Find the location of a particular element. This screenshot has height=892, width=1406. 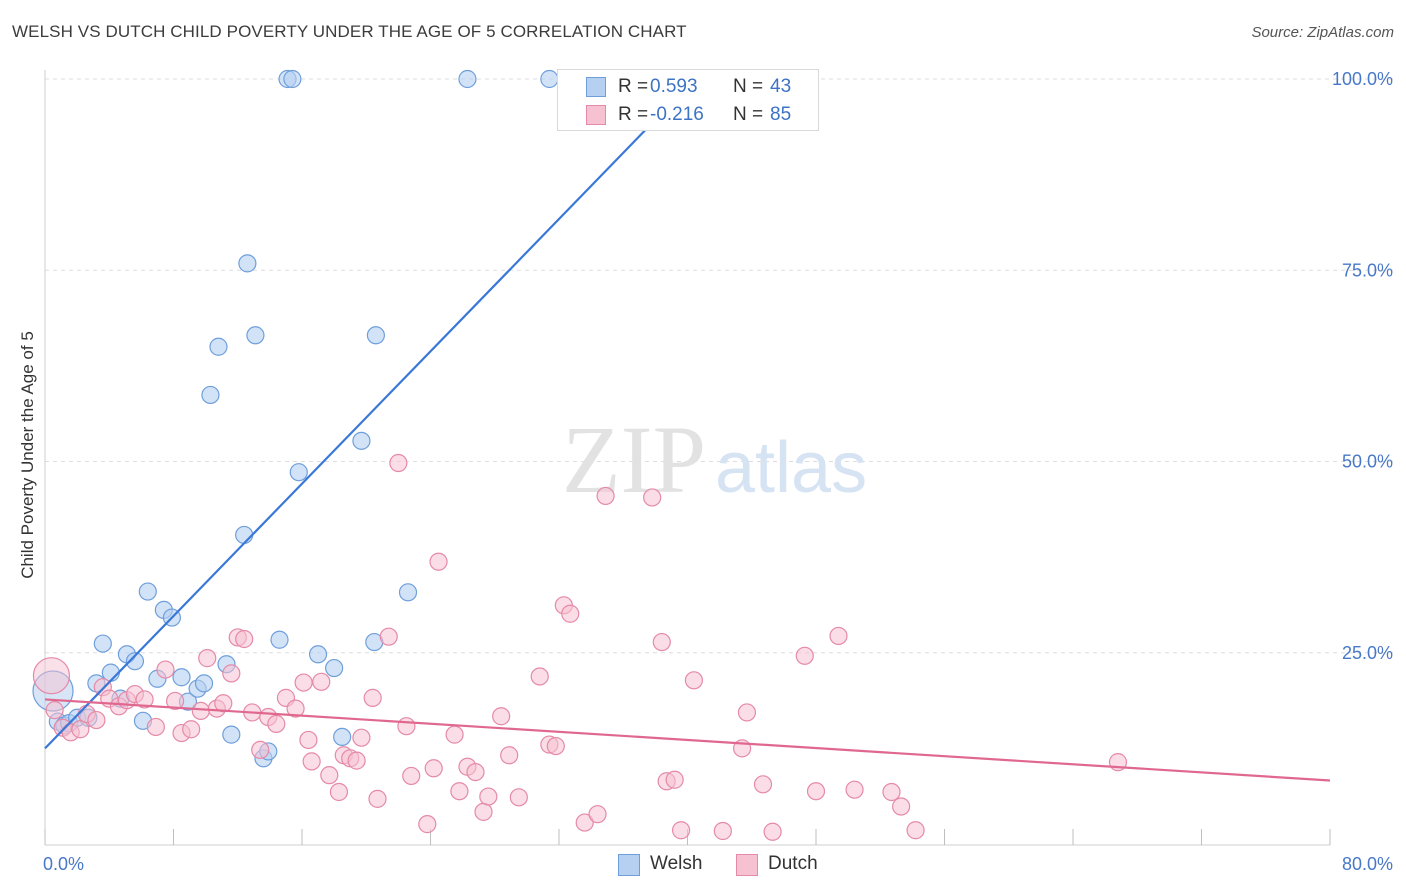

legend-welsh-swatch is located at coordinates (629, 865).